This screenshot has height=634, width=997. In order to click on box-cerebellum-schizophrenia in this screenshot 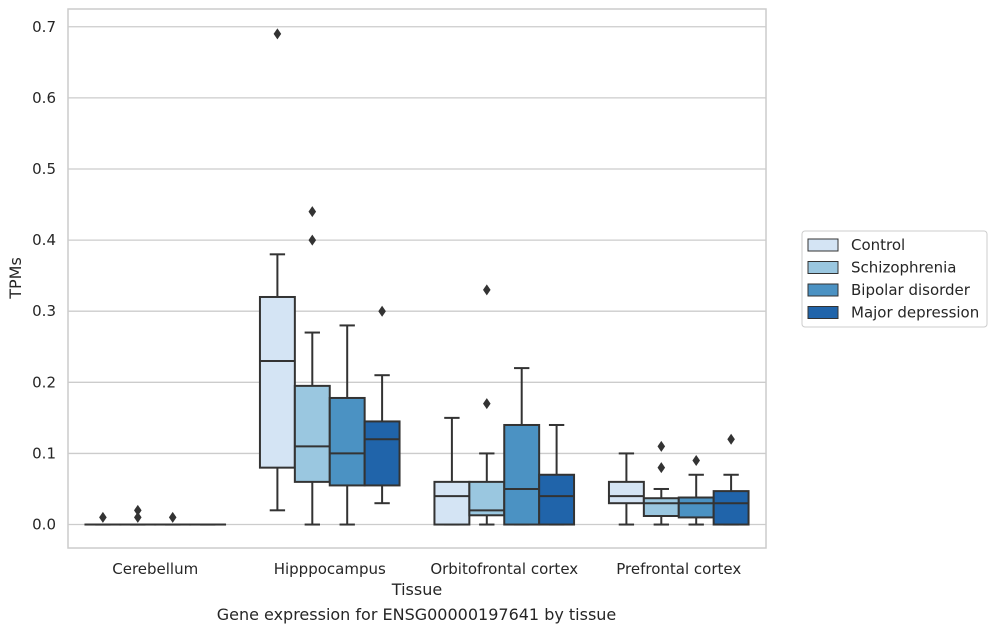, I will do `click(138, 515)`.